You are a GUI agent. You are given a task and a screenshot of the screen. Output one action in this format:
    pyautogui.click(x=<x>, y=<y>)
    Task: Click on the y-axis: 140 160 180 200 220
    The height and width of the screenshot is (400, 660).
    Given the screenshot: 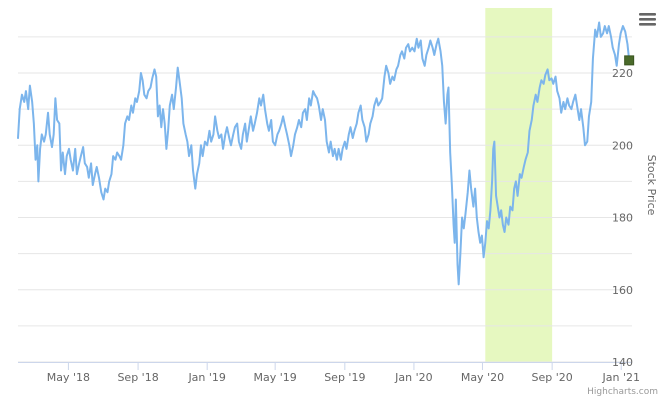 What is the action you would take?
    pyautogui.click(x=622, y=218)
    